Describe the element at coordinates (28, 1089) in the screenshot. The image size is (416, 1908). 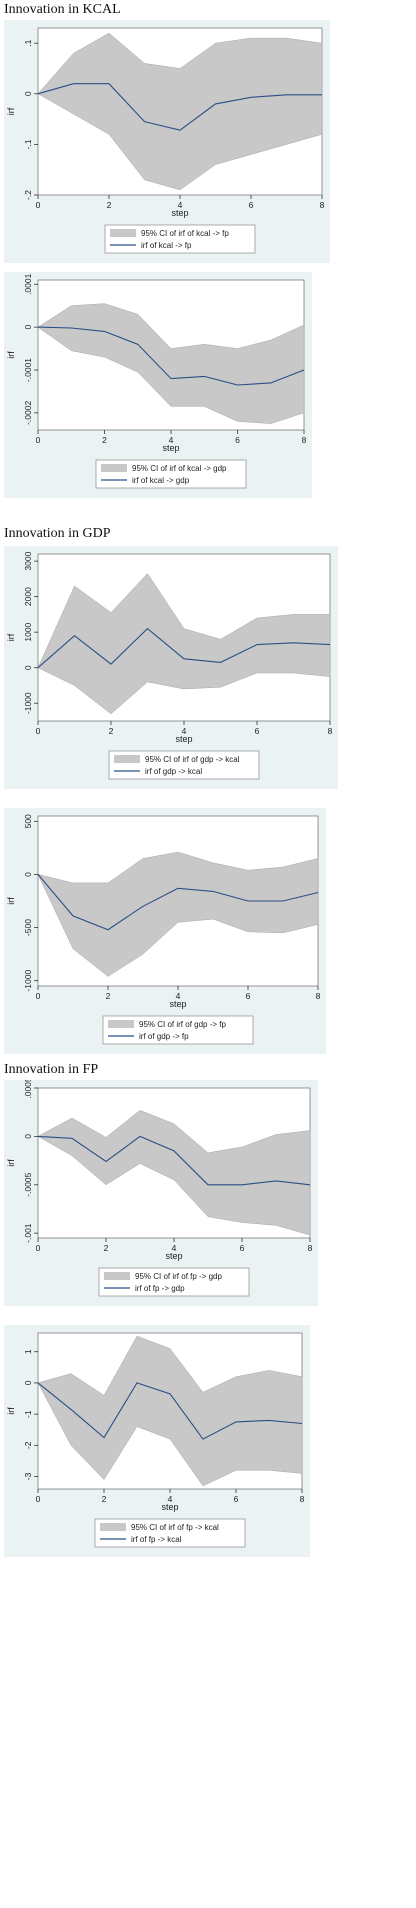
I see `y-tick-label: .0005` at that location.